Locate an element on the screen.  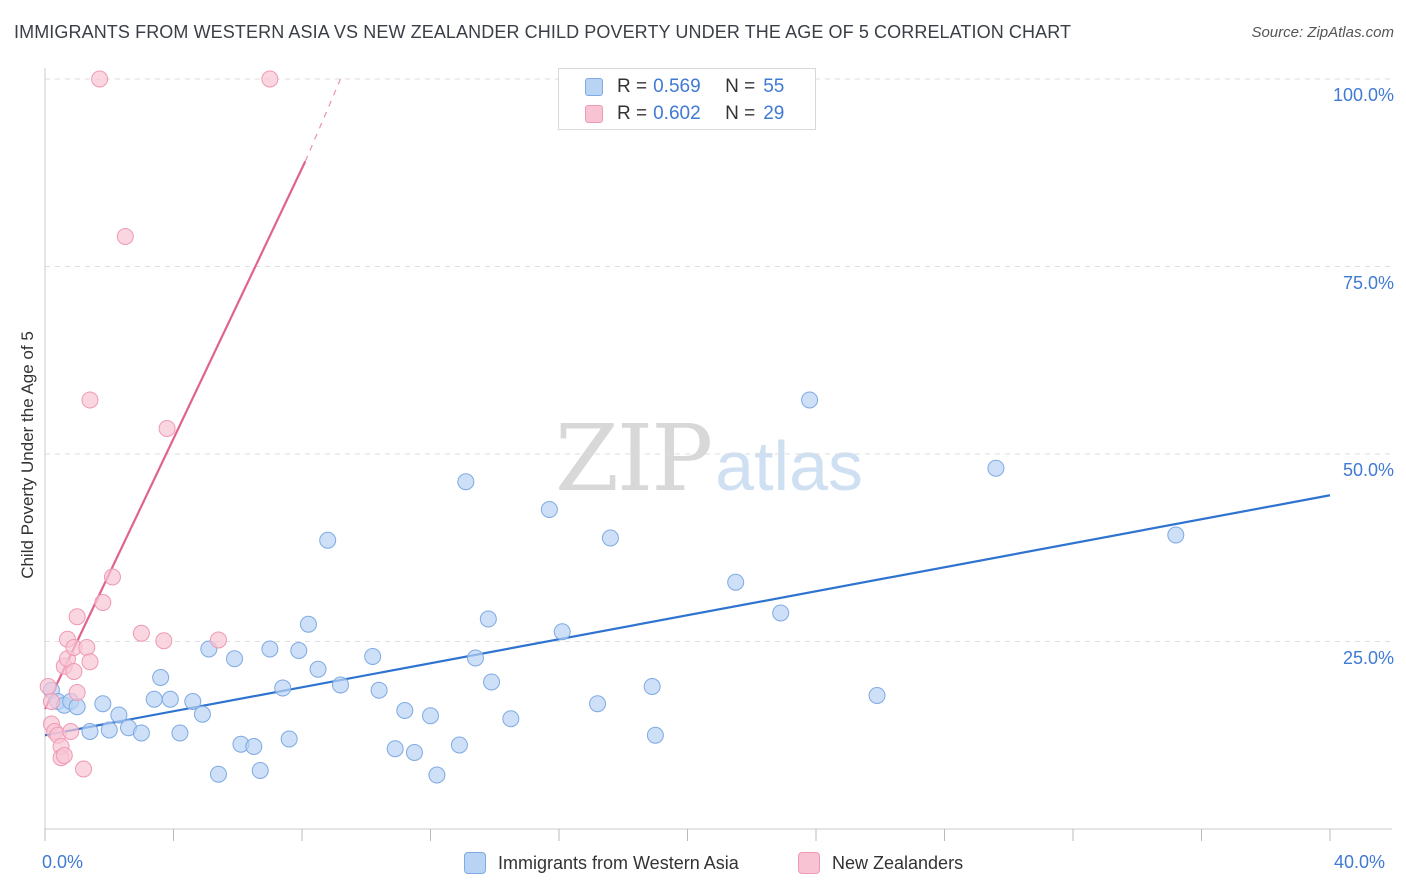
legend-row-blue: R = 0.569 N = 55 is located at coordinates (685, 87).